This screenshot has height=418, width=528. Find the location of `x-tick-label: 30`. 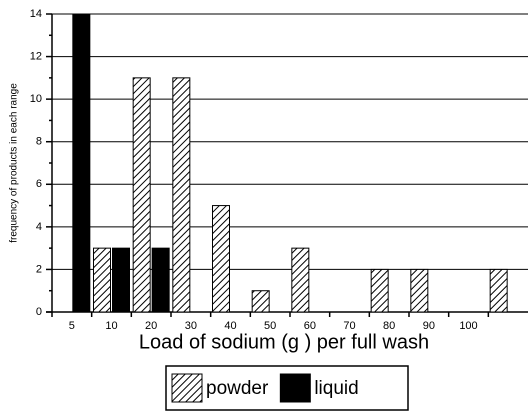

x-tick-label: 30 is located at coordinates (191, 326).